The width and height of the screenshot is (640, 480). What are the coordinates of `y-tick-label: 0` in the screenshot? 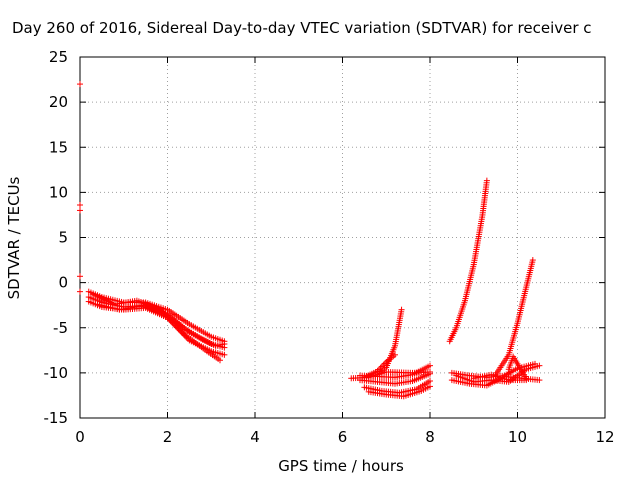 It's located at (63, 283).